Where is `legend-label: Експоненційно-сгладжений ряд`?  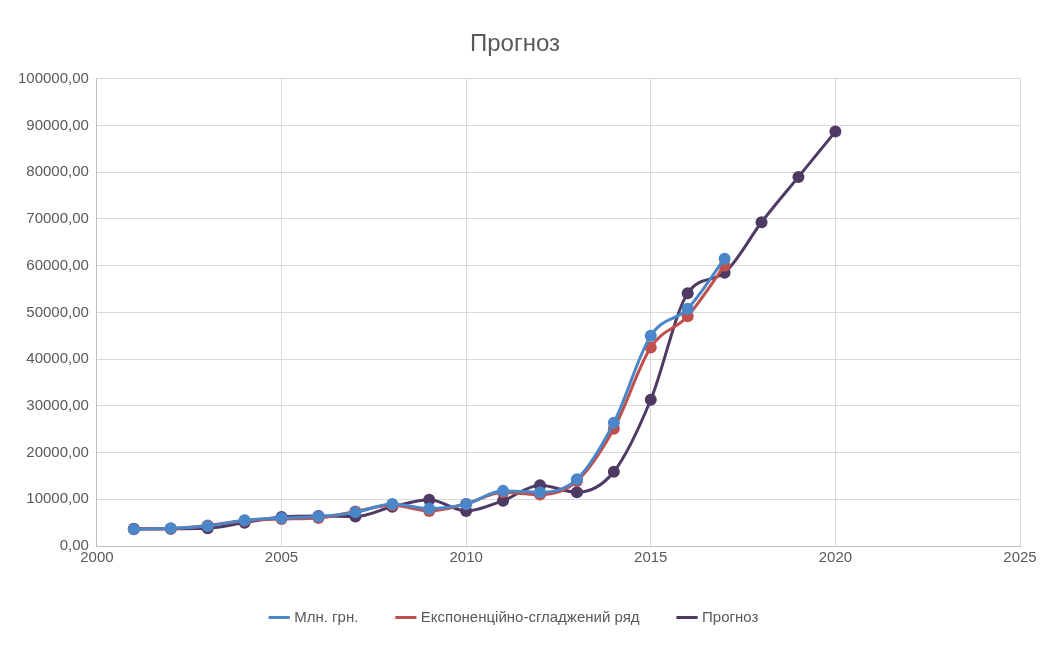 legend-label: Експоненційно-сгладжений ряд is located at coordinates (530, 616).